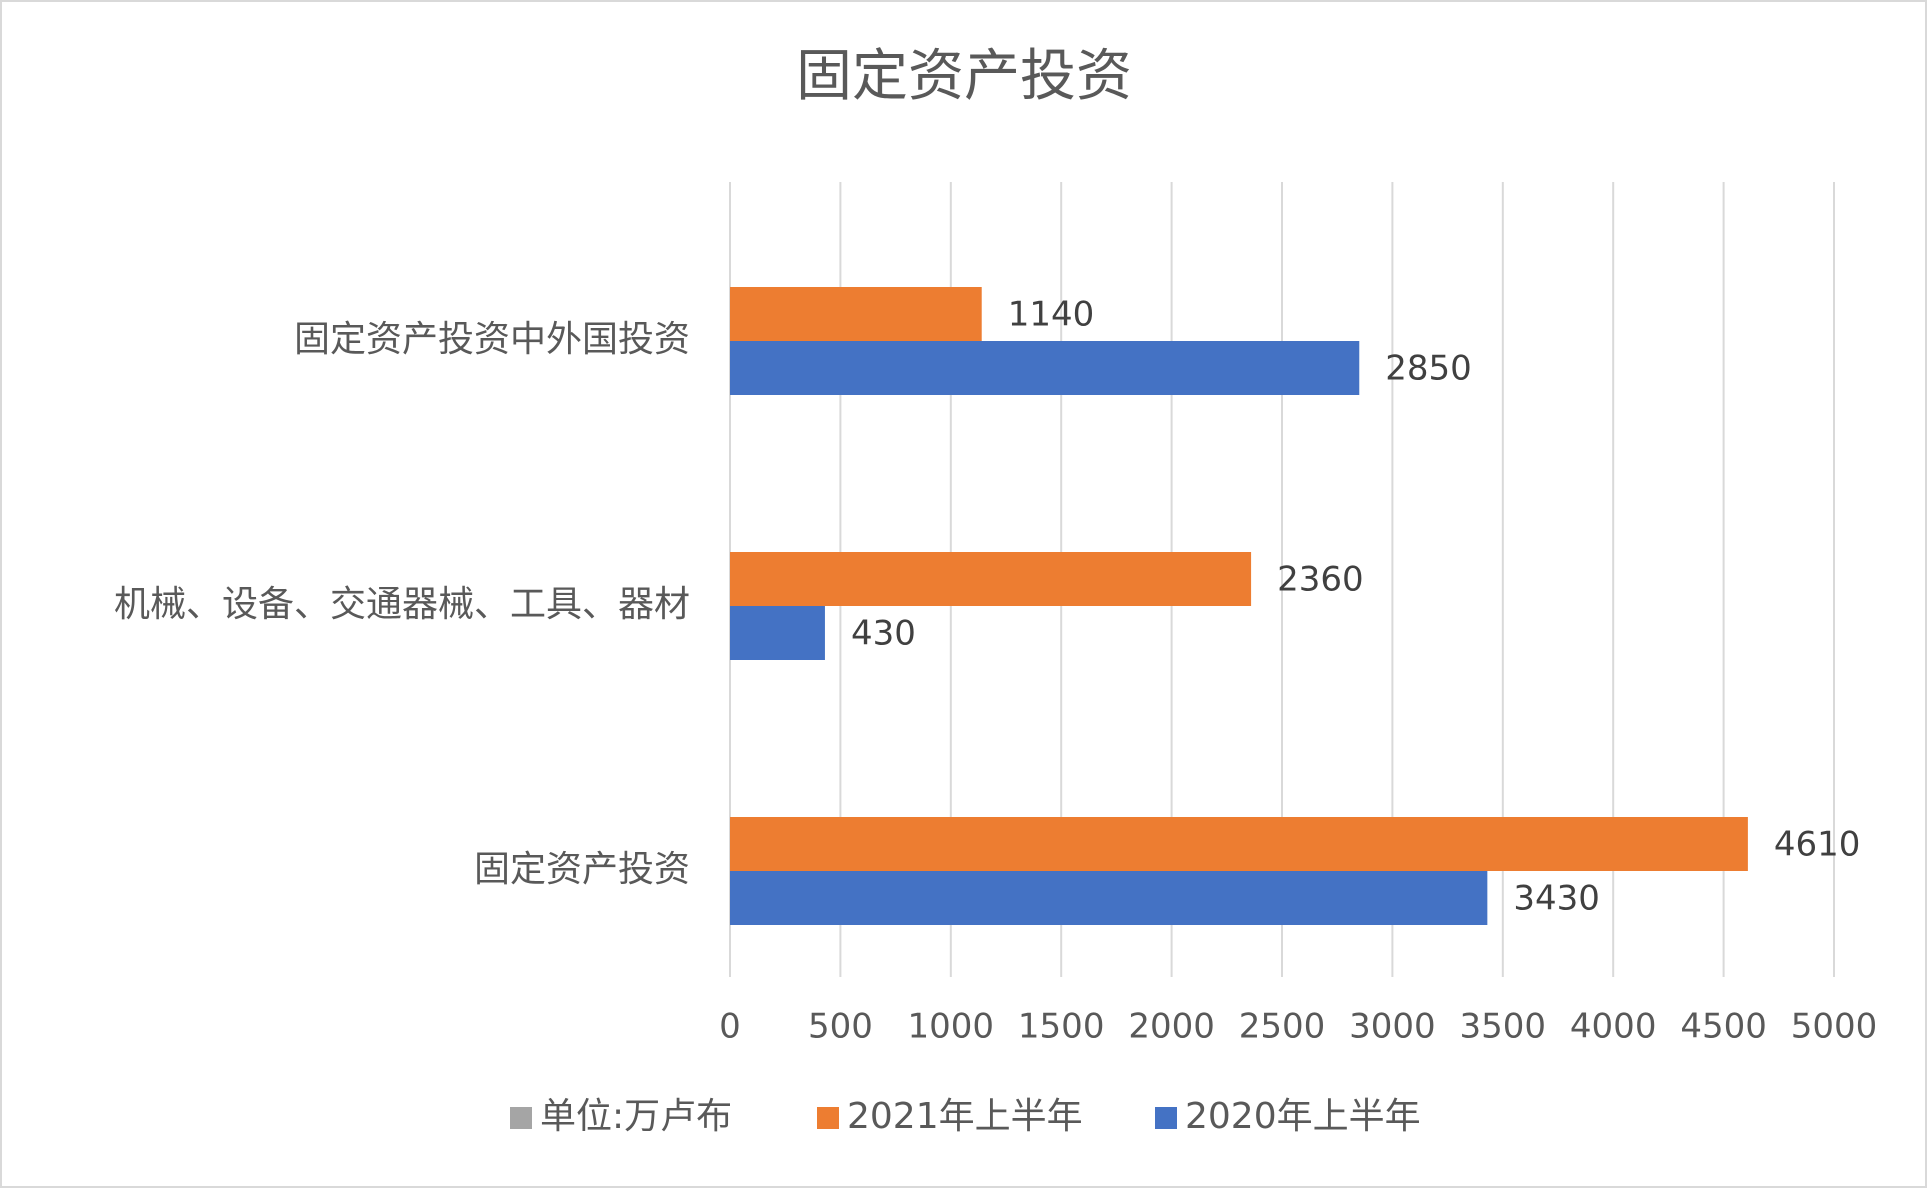 The height and width of the screenshot is (1188, 1927). Describe the element at coordinates (636, 1116) in the screenshot. I see `legend-label: 单位:万卢布` at that location.